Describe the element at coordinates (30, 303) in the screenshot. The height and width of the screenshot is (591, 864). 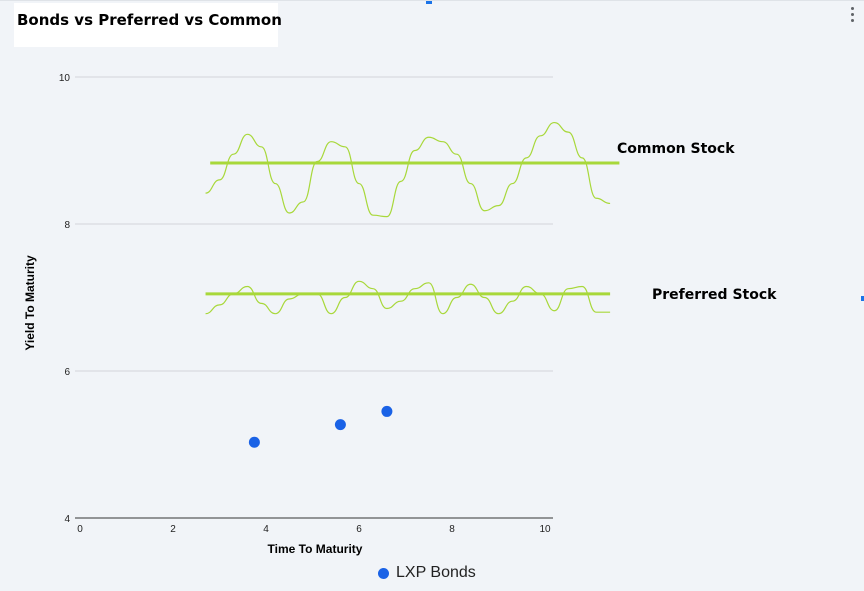
I see `y-axis-title: Yield To Maturity` at that location.